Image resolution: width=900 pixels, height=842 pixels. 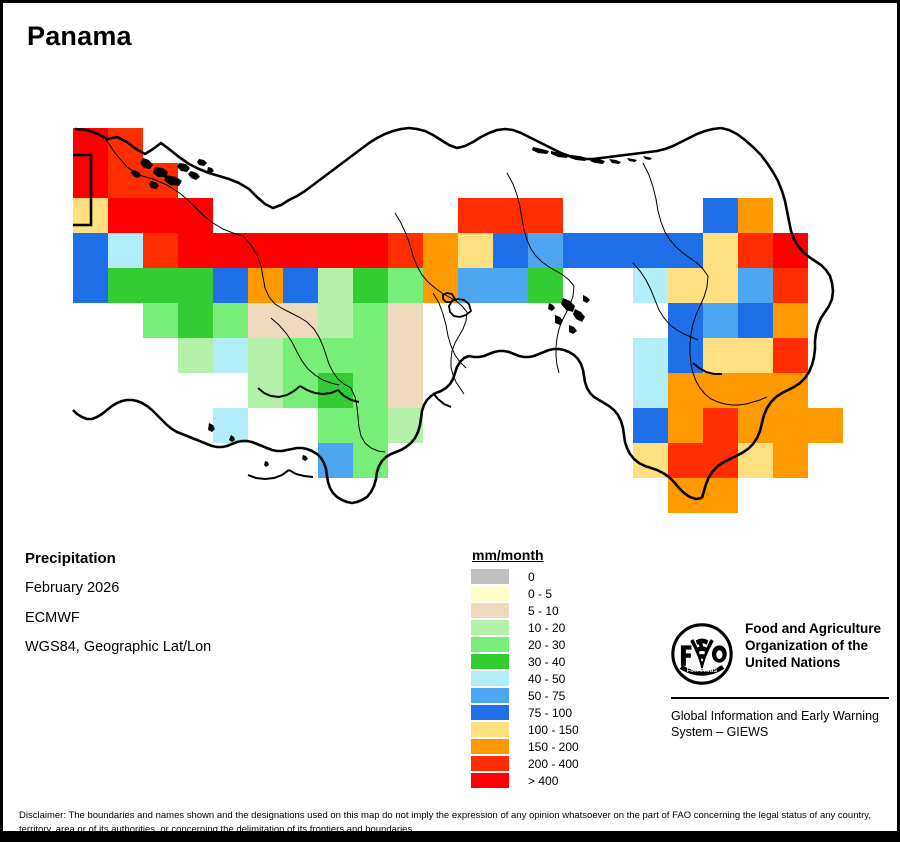 What do you see at coordinates (702, 671) in the screenshot?
I see `fao-motto: FIAT PANIS` at bounding box center [702, 671].